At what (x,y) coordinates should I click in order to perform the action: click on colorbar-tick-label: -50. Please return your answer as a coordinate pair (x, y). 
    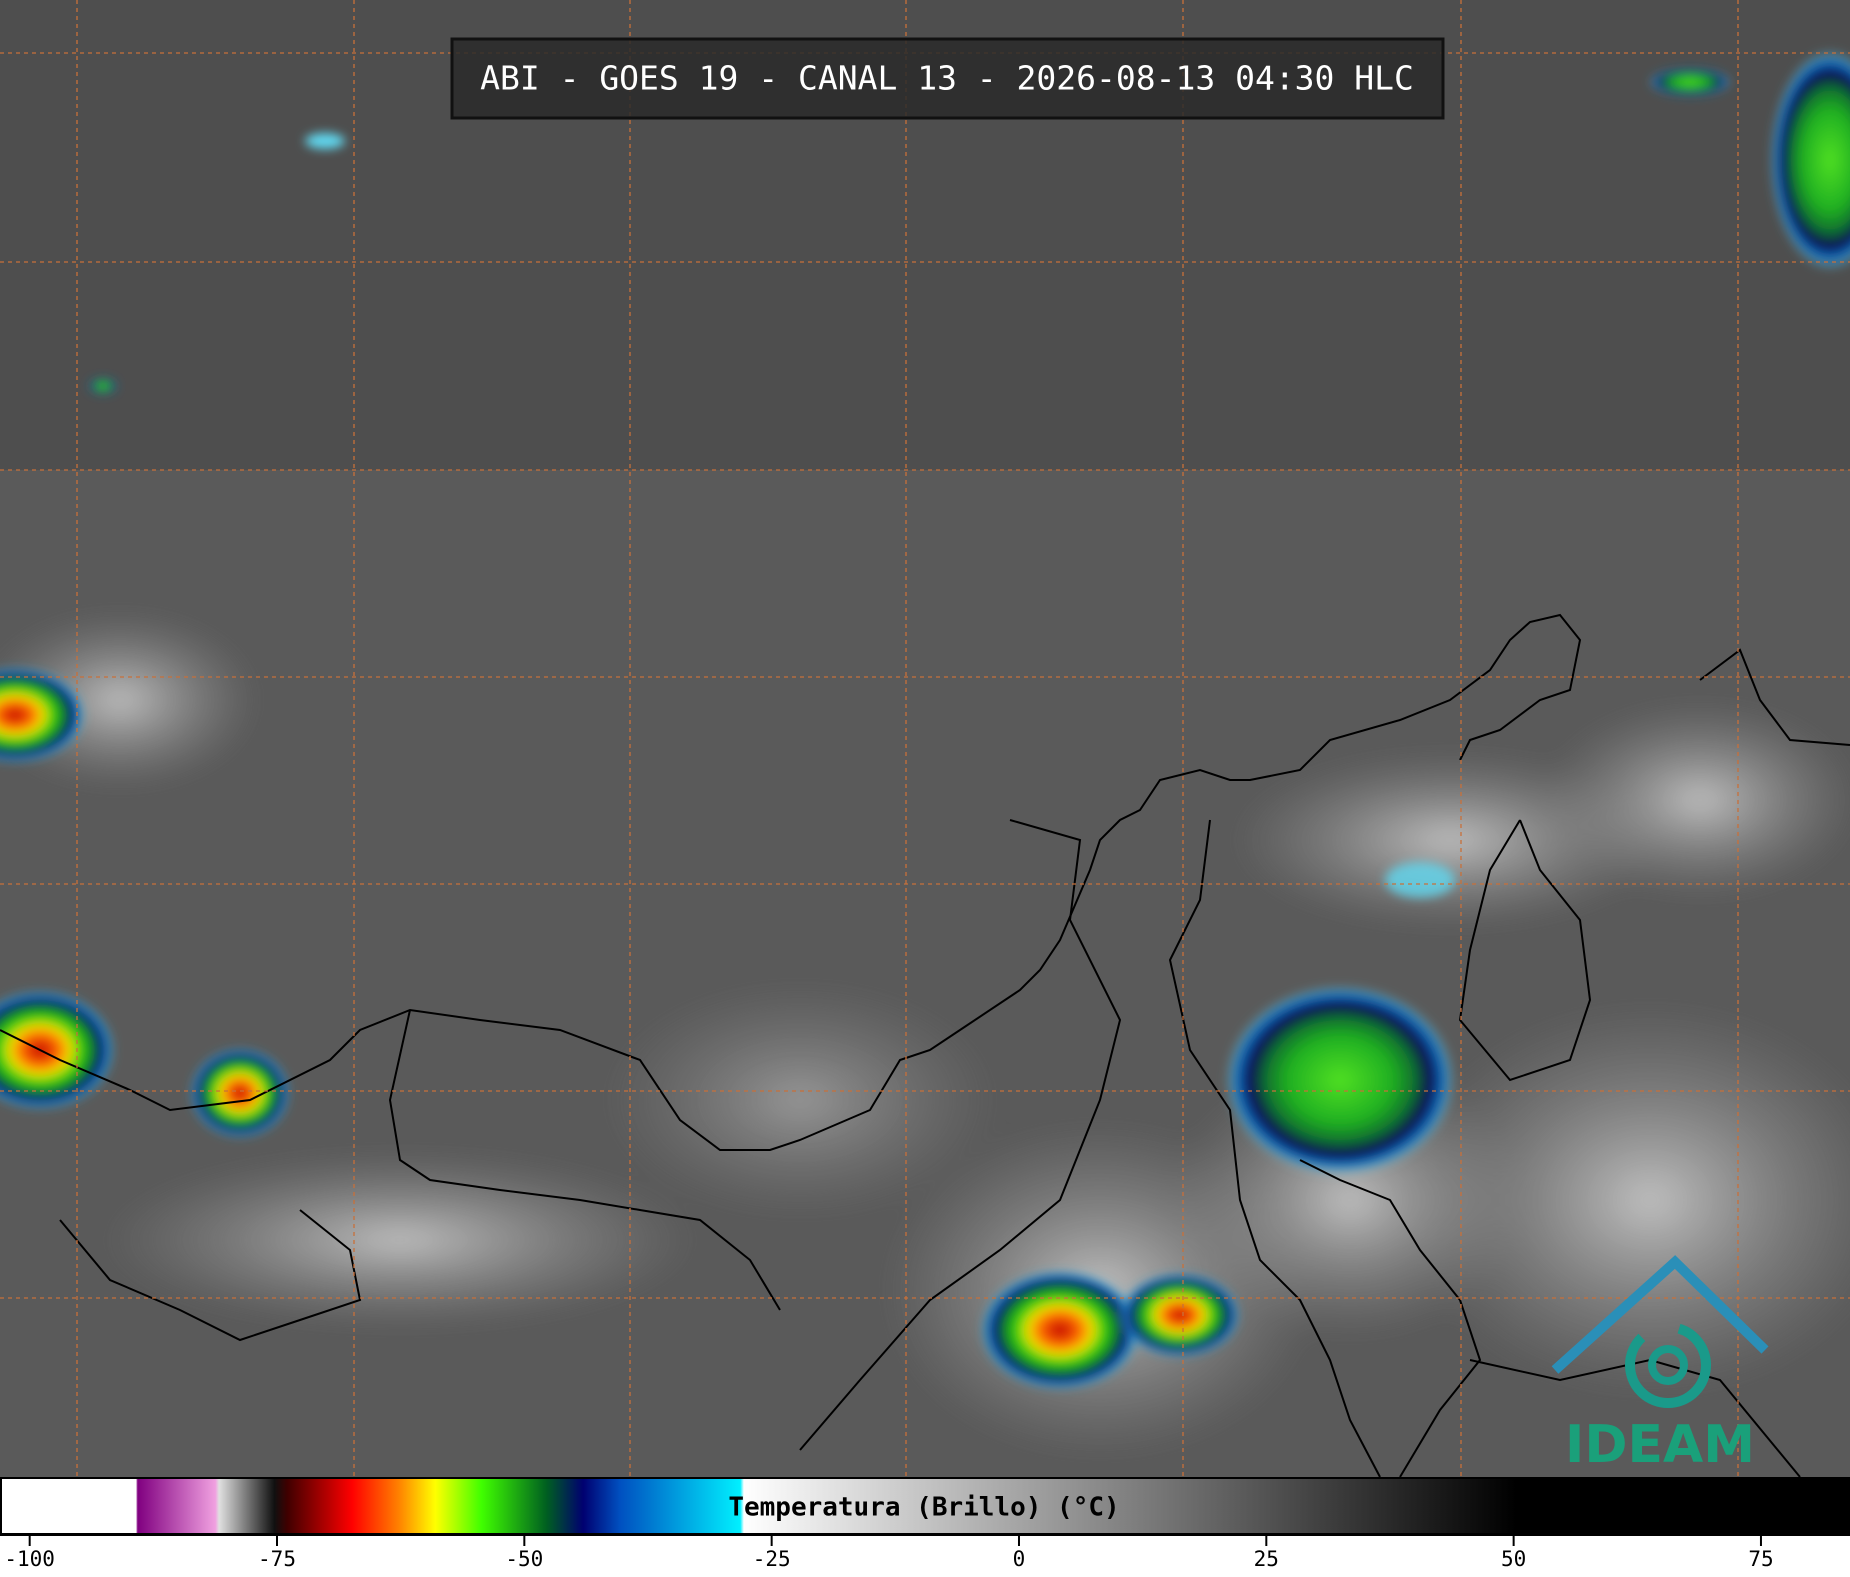
    Looking at the image, I should click on (524, 1559).